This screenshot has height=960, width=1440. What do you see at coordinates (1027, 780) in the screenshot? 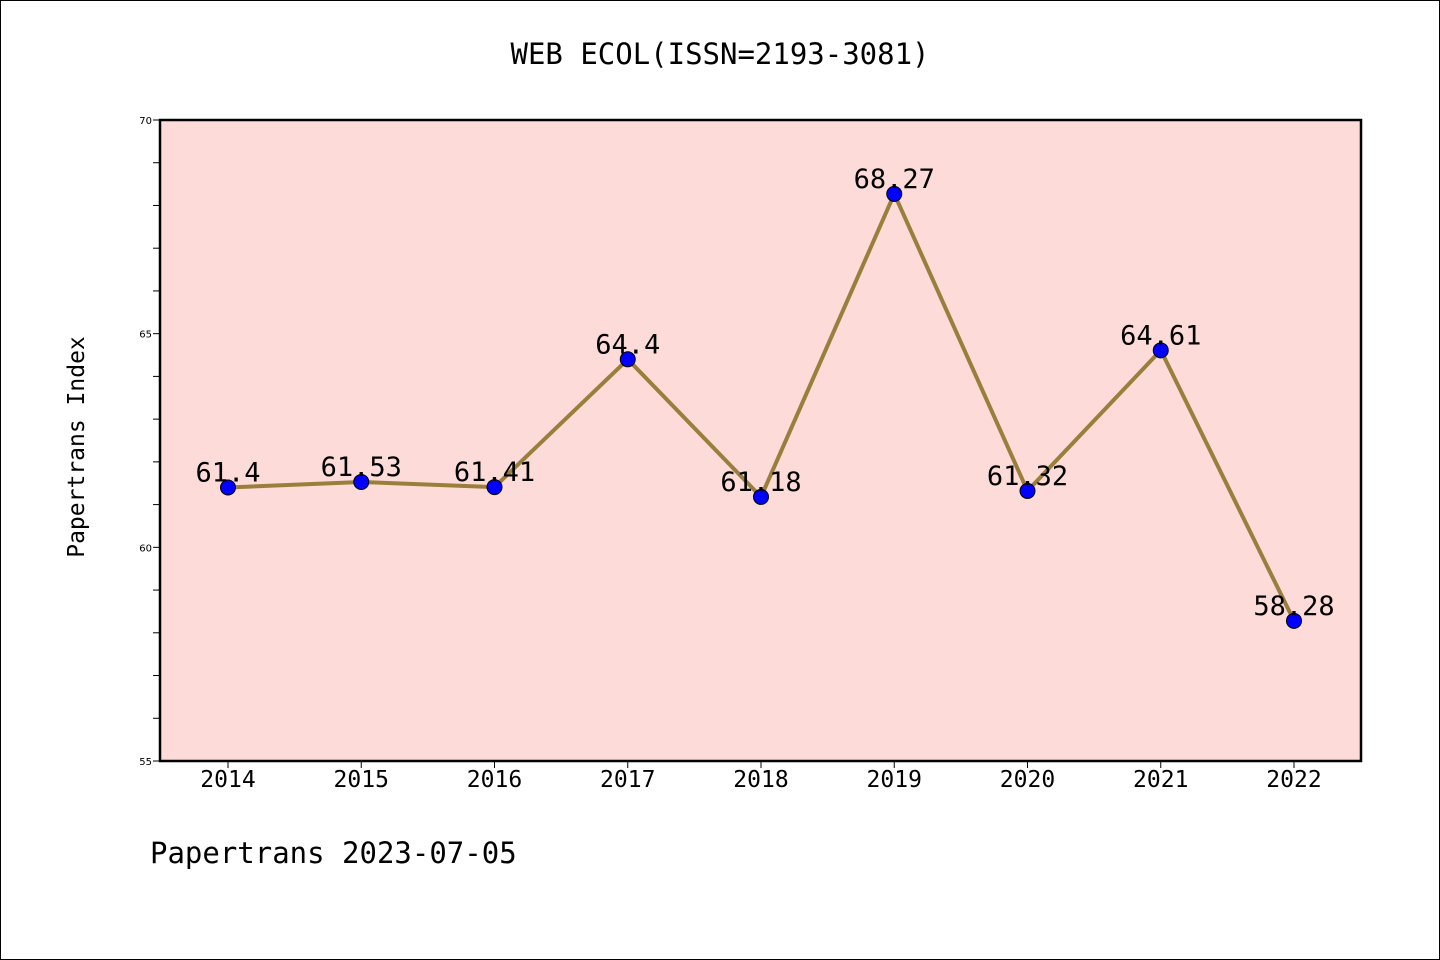
I see `x-tick-label: 2020` at bounding box center [1027, 780].